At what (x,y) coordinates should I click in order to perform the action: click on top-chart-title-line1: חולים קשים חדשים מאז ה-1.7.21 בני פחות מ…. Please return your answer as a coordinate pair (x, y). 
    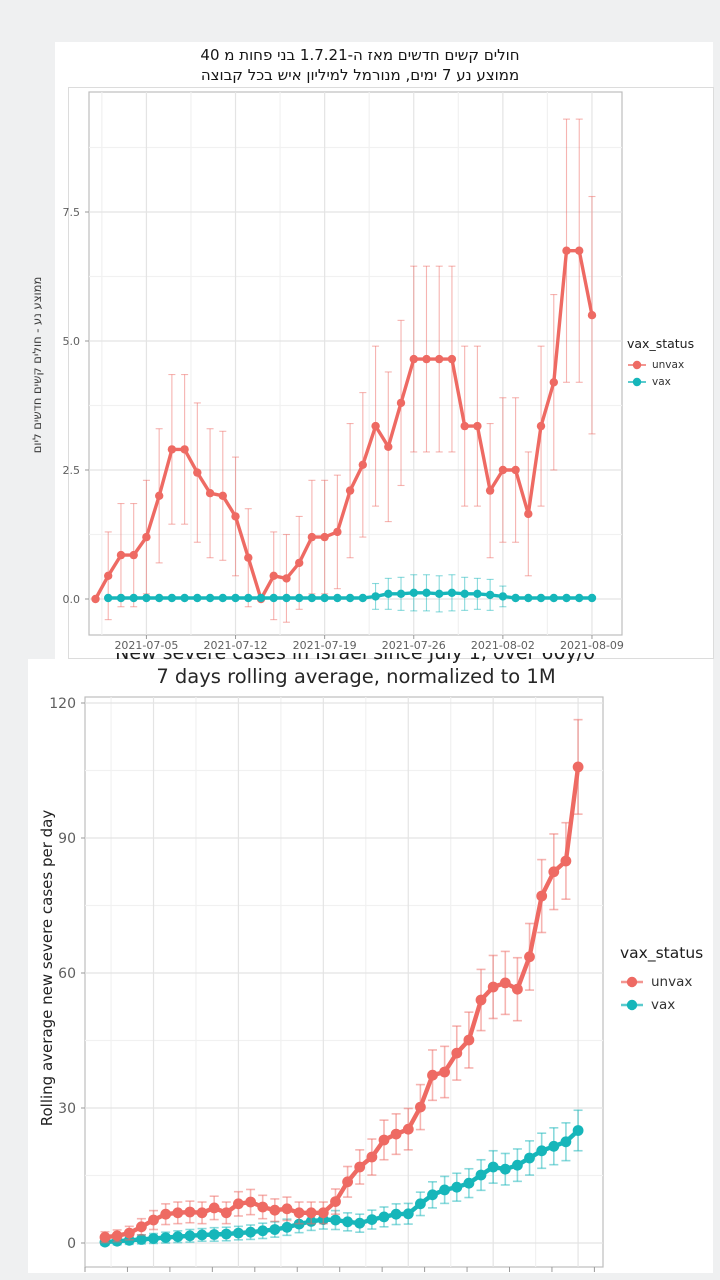
    Looking at the image, I should click on (360, 55).